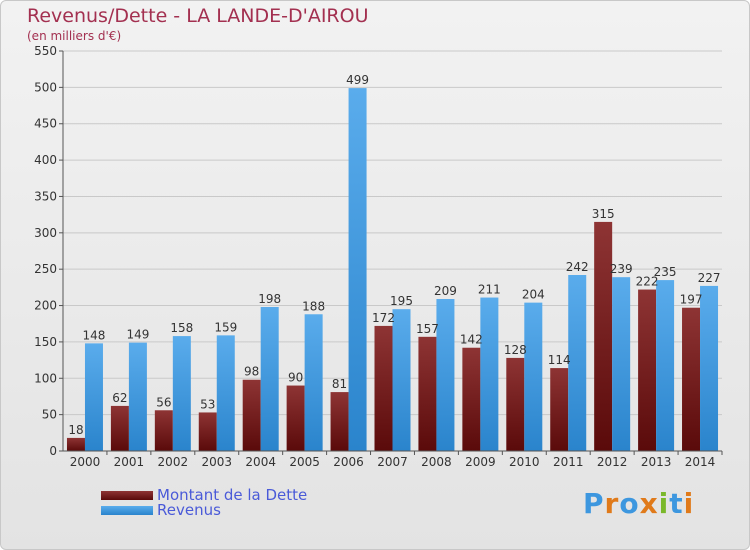 The height and width of the screenshot is (550, 750). I want to click on legend-swatch-revenus, so click(127, 510).